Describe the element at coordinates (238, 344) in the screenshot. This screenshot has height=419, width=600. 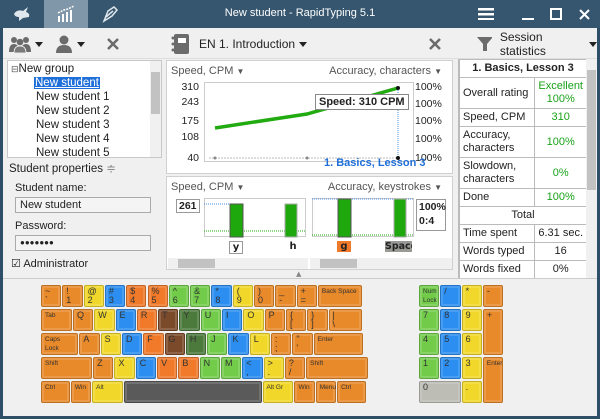
I see `key: K` at that location.